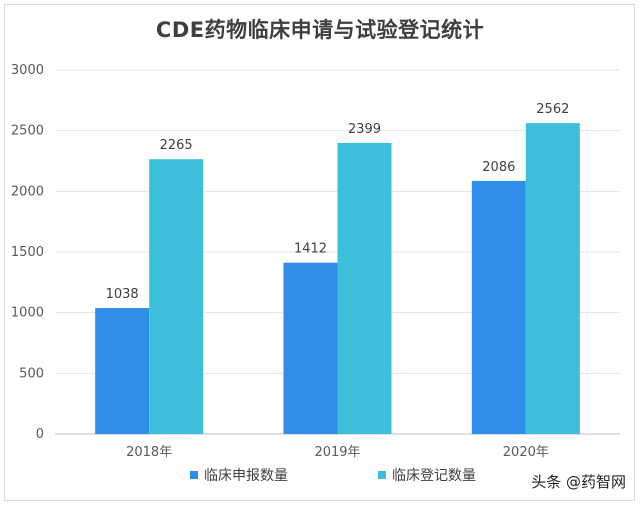 The width and height of the screenshot is (640, 506). What do you see at coordinates (27, 70) in the screenshot?
I see `y-tick-label: 3000` at bounding box center [27, 70].